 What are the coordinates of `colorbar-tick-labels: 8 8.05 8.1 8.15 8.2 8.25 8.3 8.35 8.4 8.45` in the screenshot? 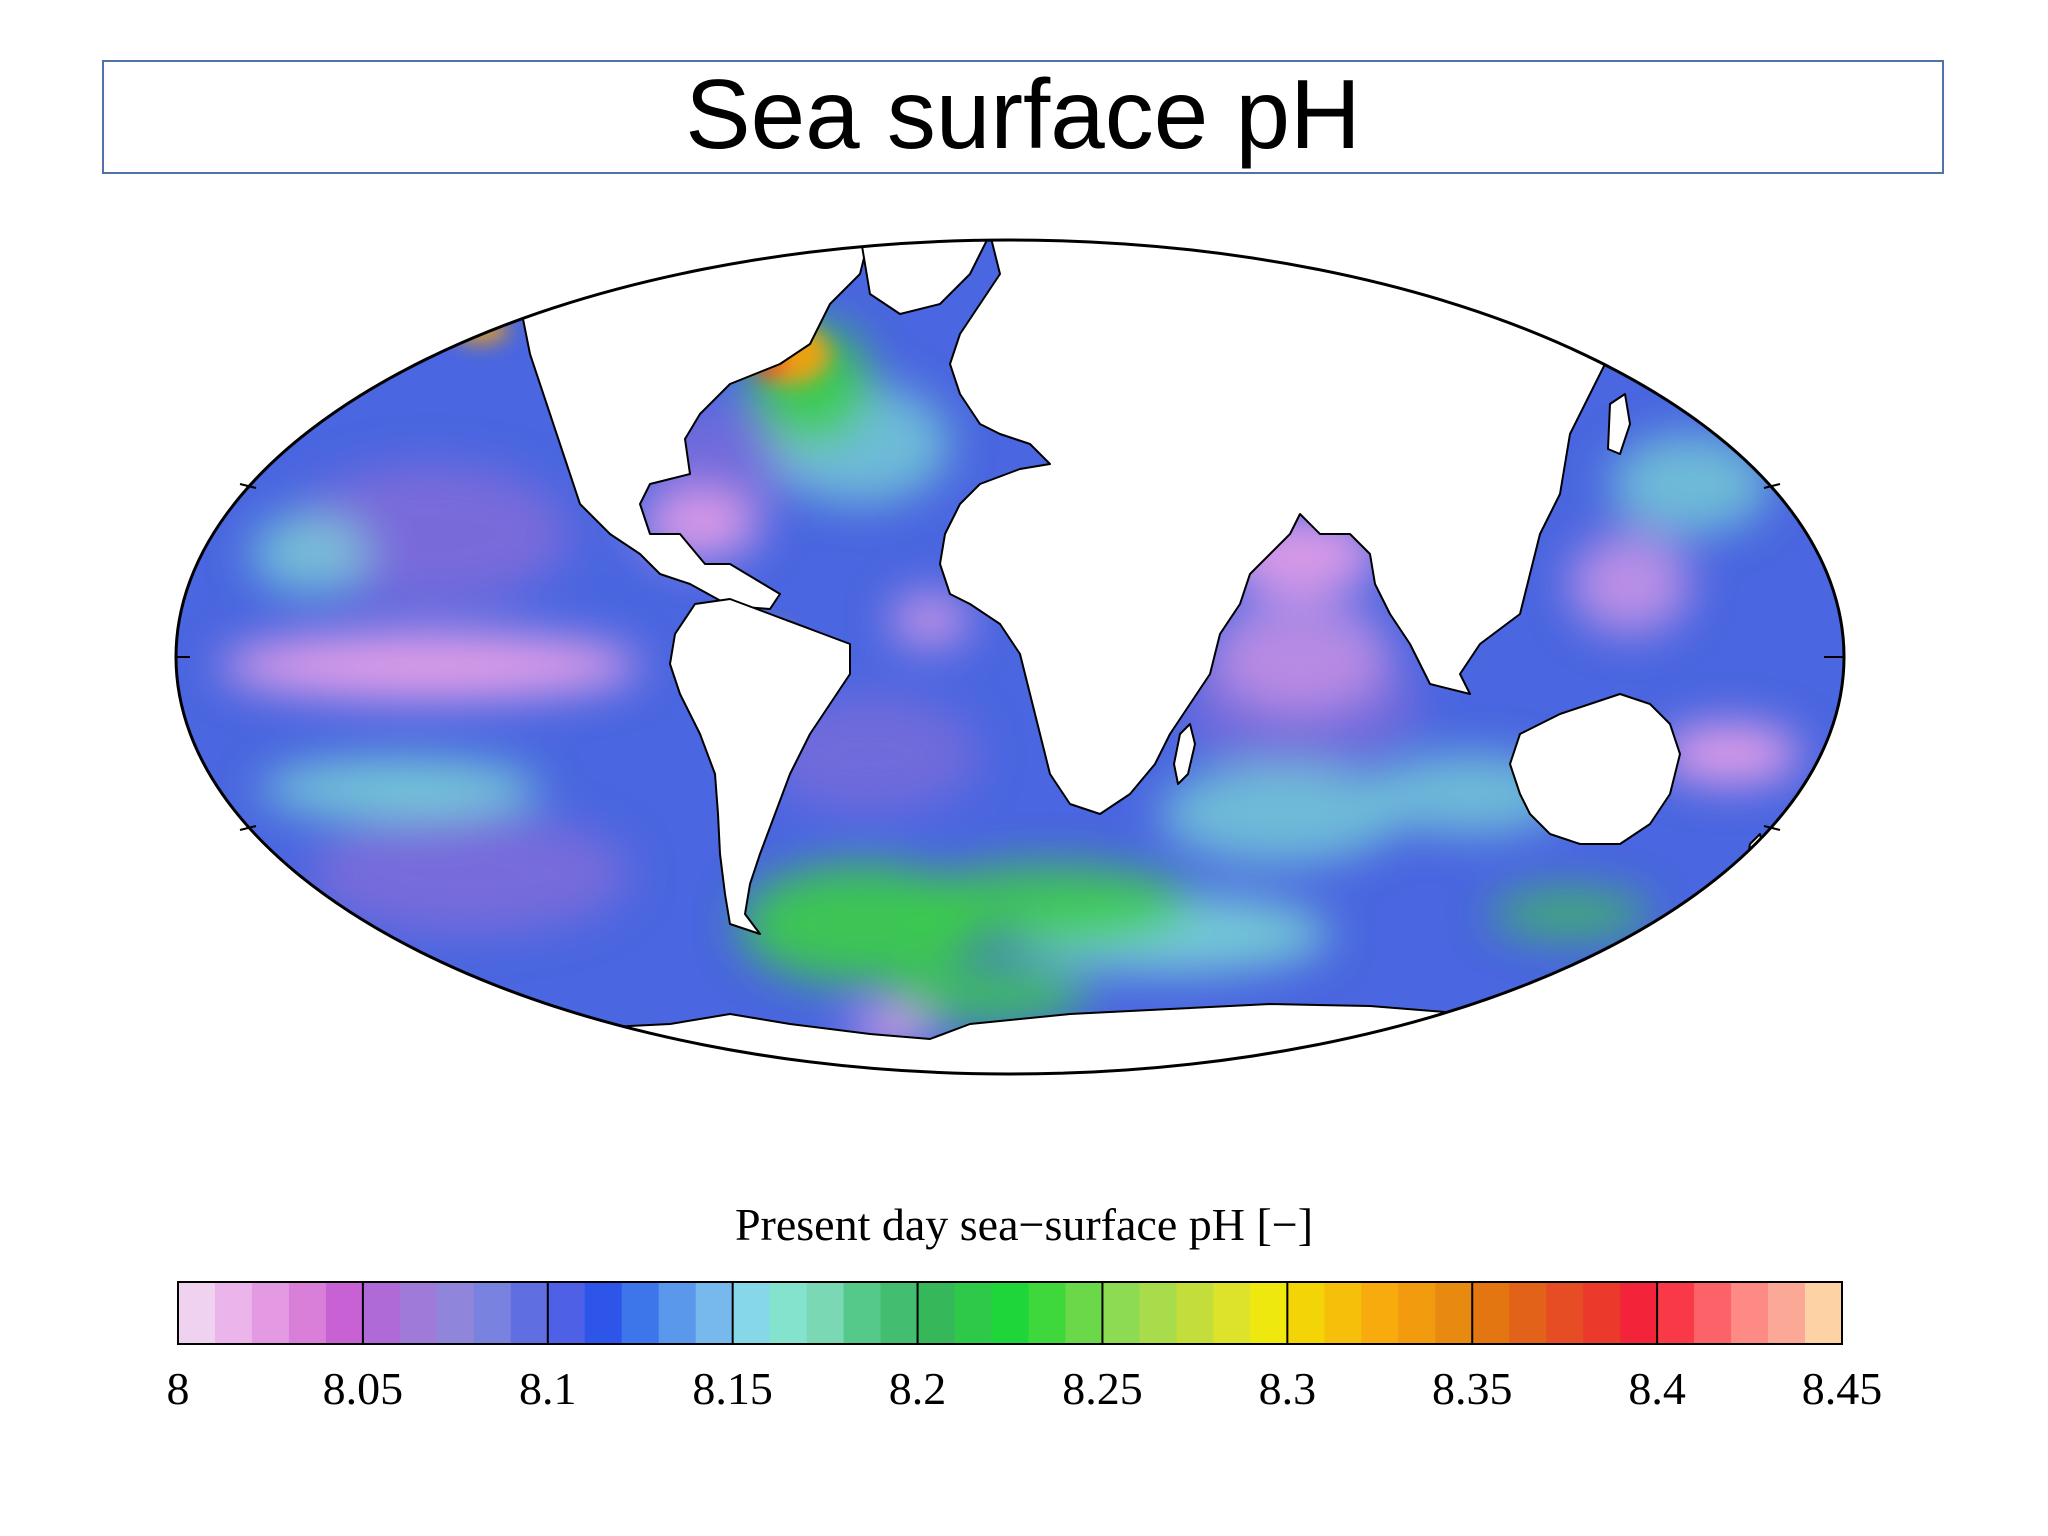 It's located at (1025, 1388).